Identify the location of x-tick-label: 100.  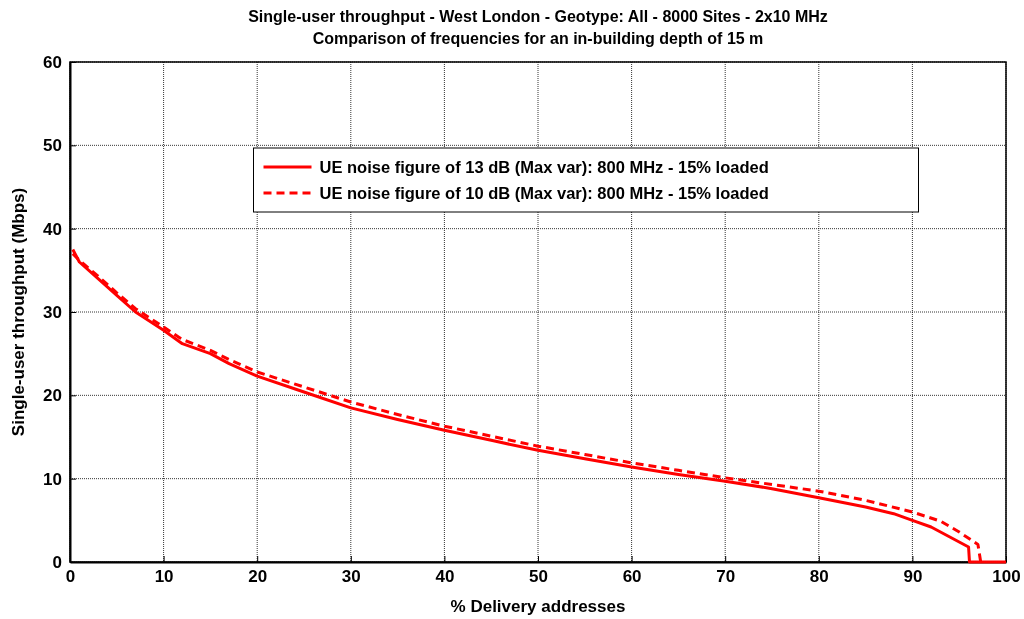
(1006, 577).